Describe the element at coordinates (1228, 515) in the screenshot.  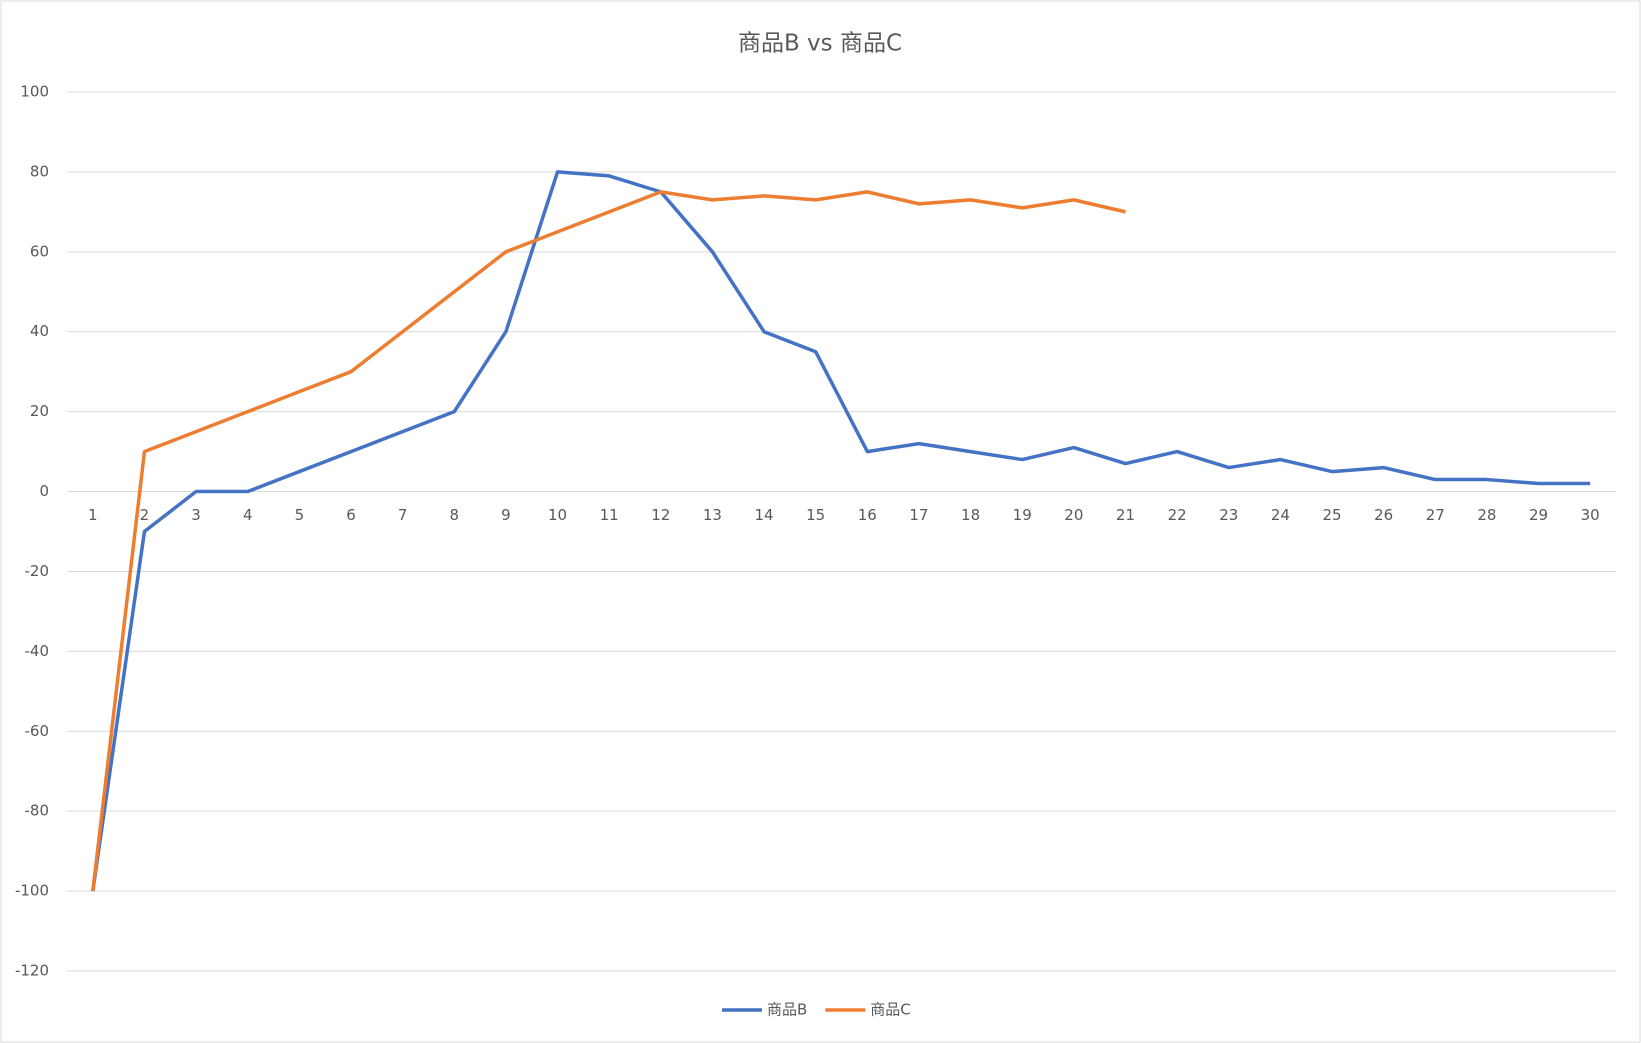
I see `x-tick-label: 23` at that location.